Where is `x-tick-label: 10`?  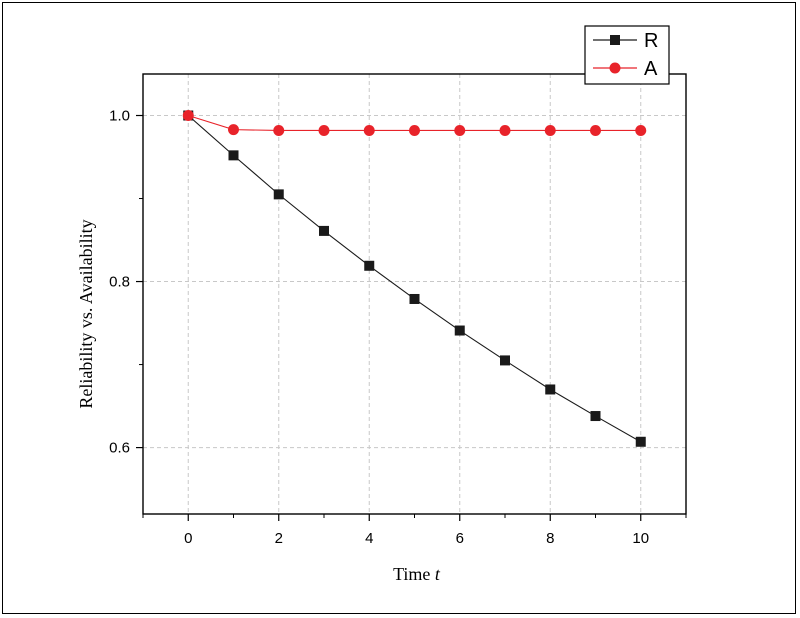
x-tick-label: 10 is located at coordinates (640, 538).